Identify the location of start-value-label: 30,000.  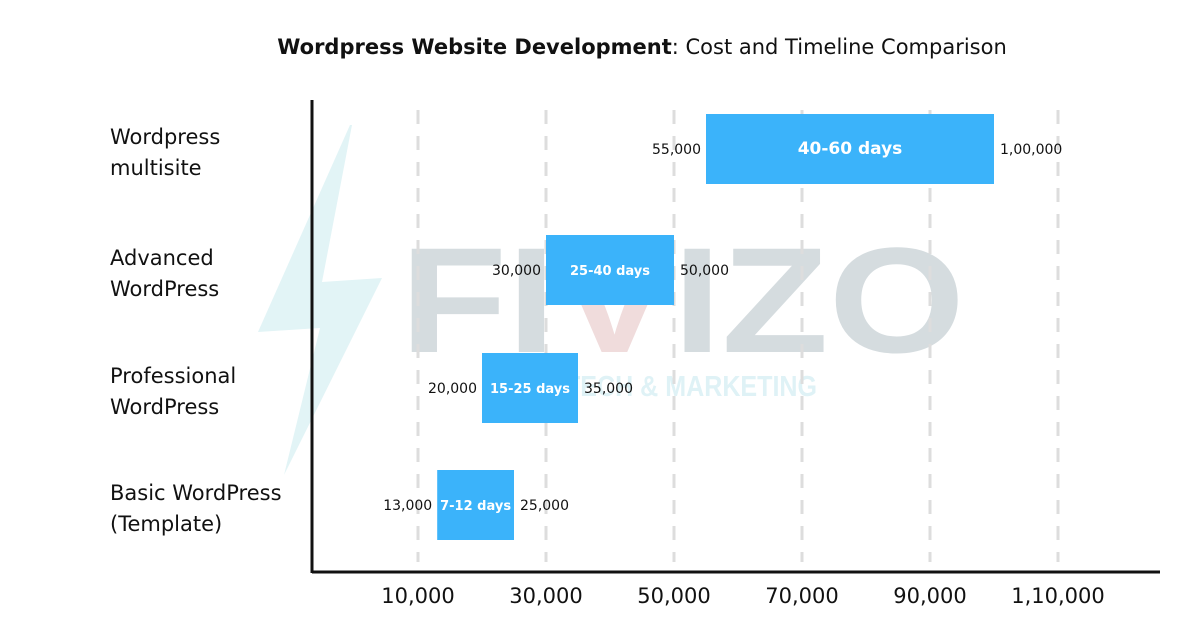
(516, 271).